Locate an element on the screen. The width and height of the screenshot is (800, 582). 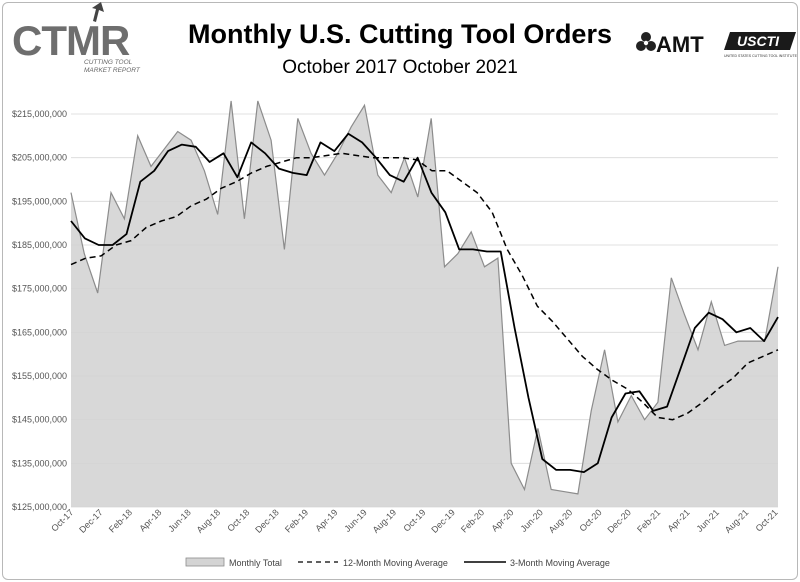
x-tick-label: Jun-20 is located at coordinates (531, 520).